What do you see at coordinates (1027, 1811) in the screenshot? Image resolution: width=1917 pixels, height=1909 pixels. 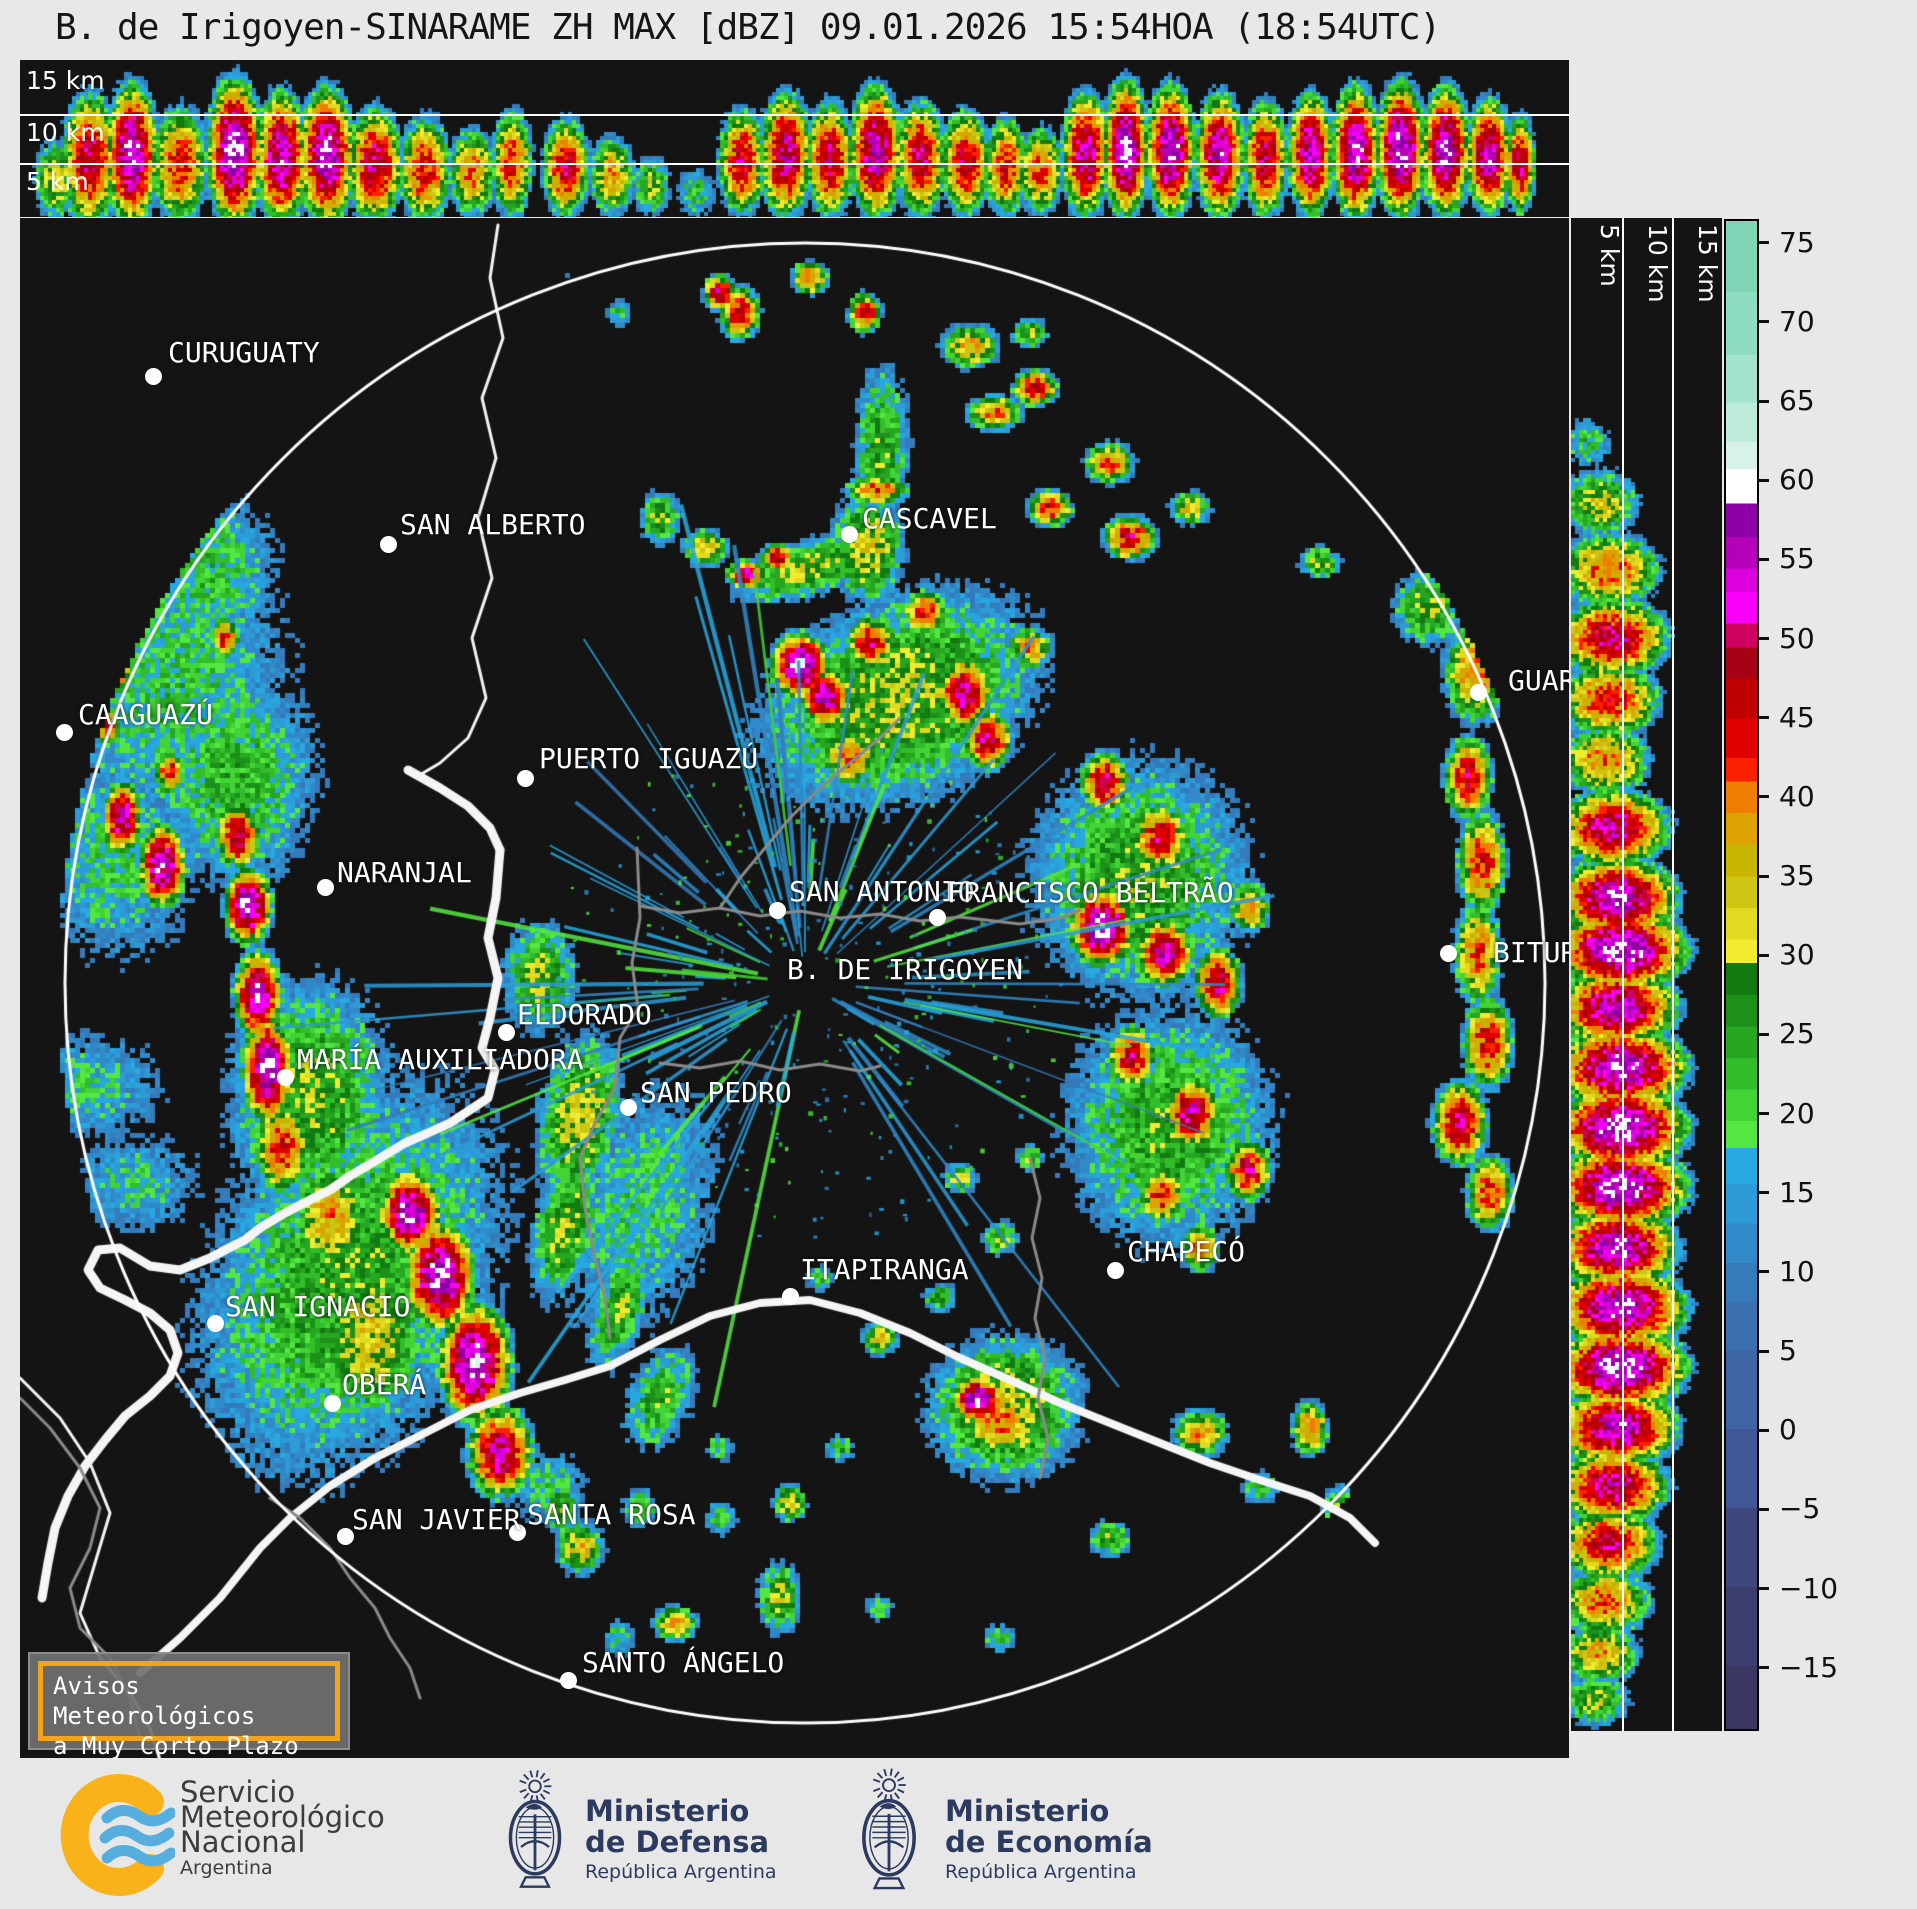 I see `economia-line-1: Ministerio` at bounding box center [1027, 1811].